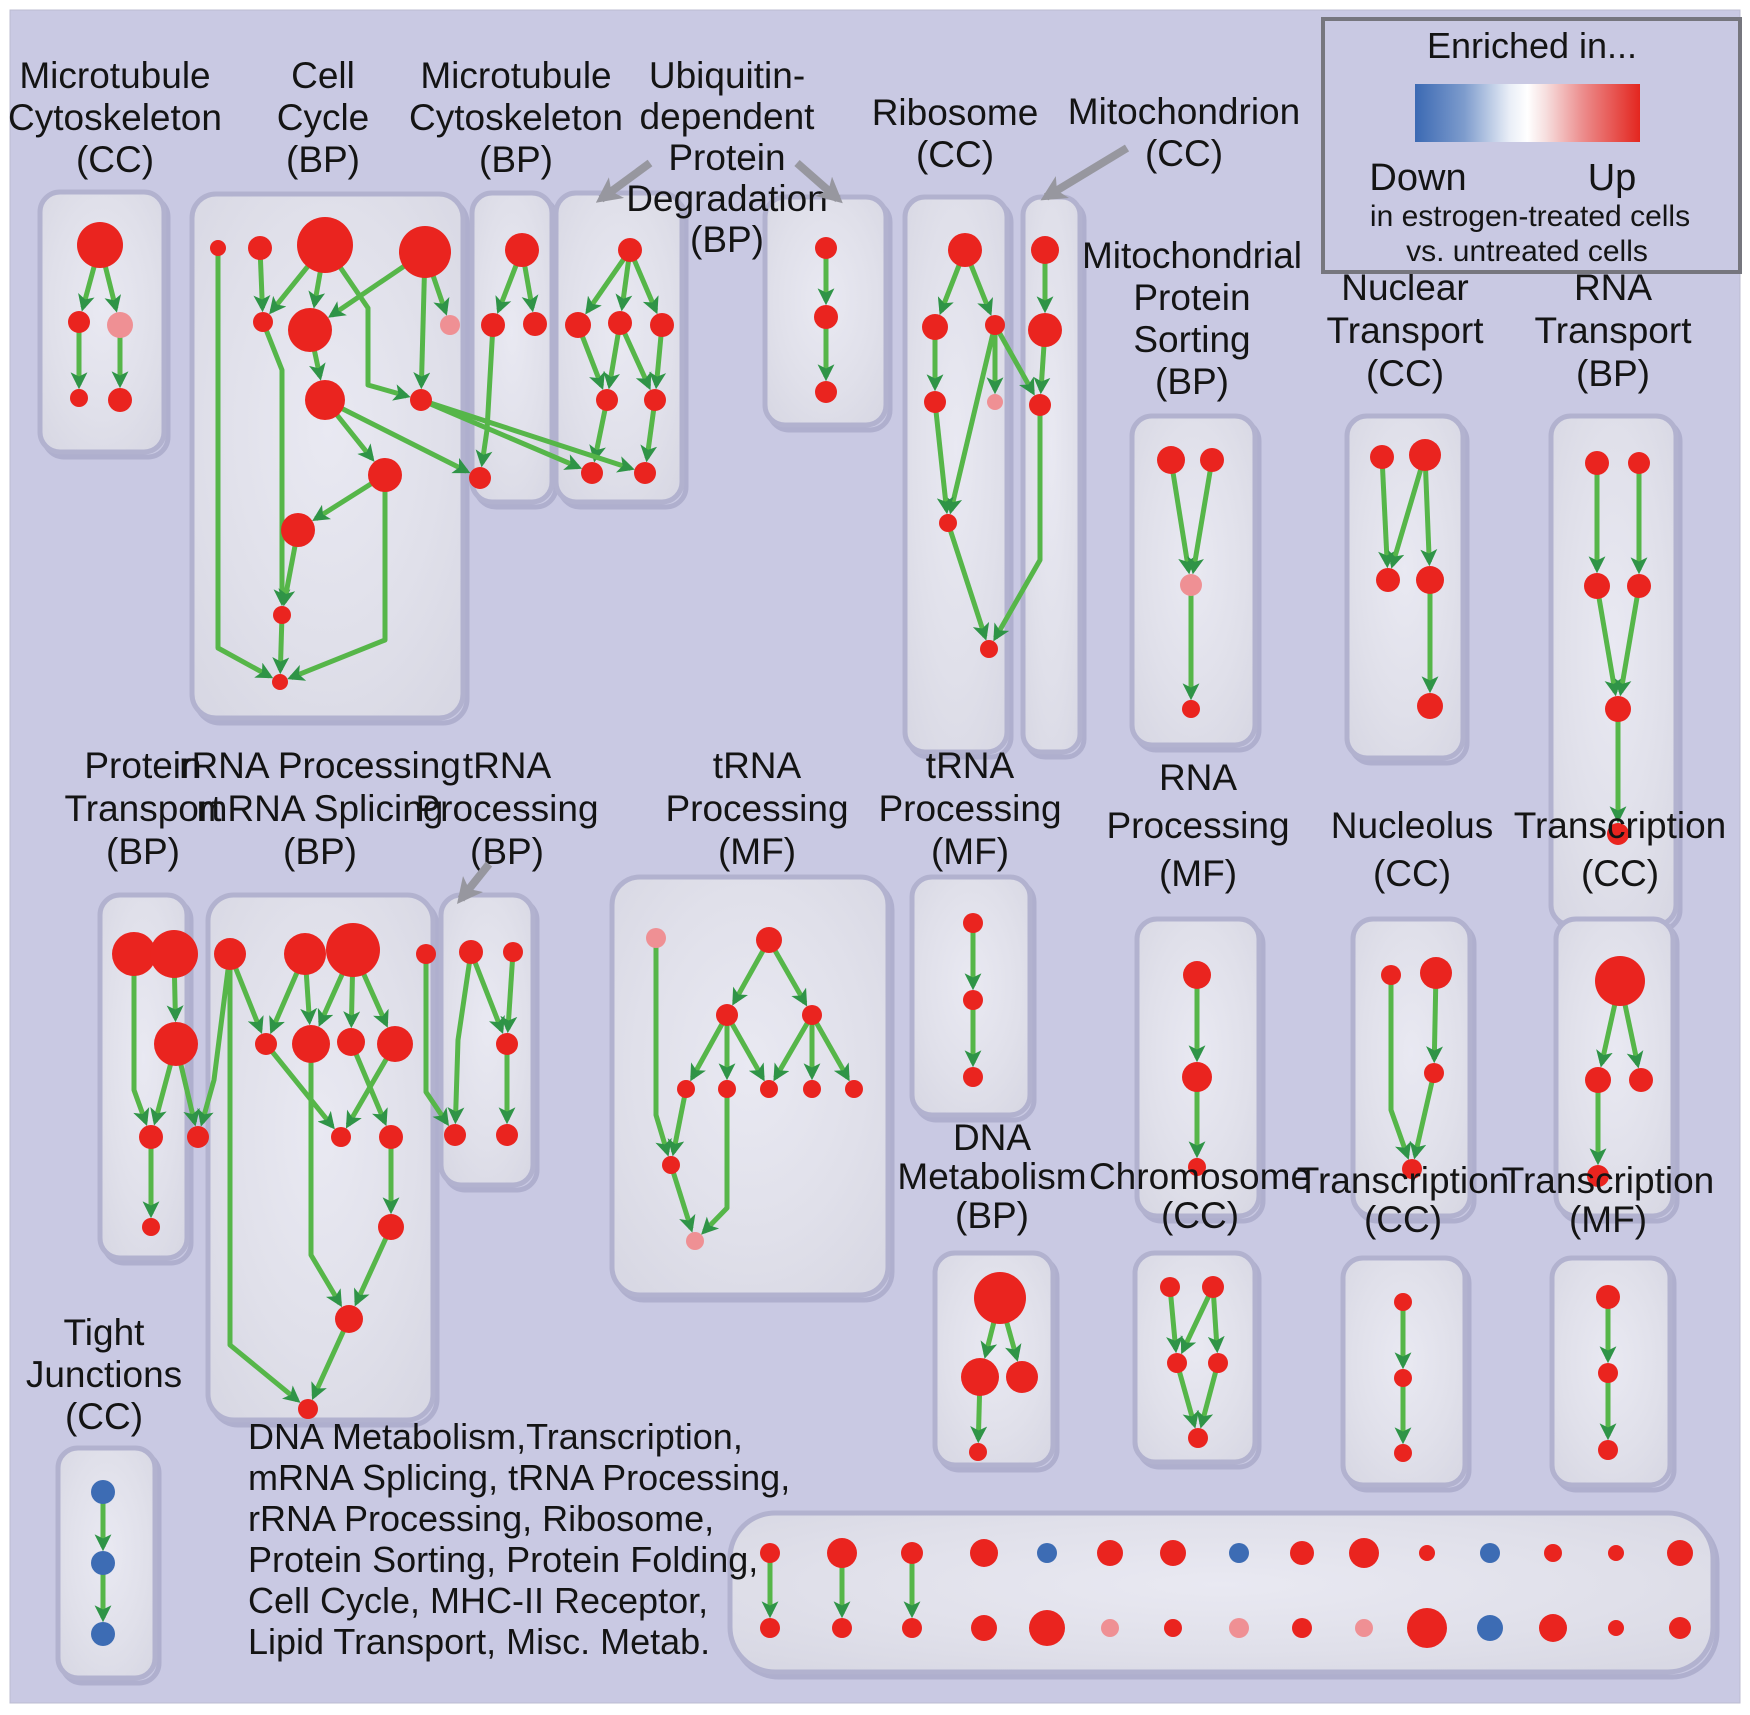 The width and height of the screenshot is (1750, 1715). I want to click on node-cell-cycle-n1, so click(218, 248).